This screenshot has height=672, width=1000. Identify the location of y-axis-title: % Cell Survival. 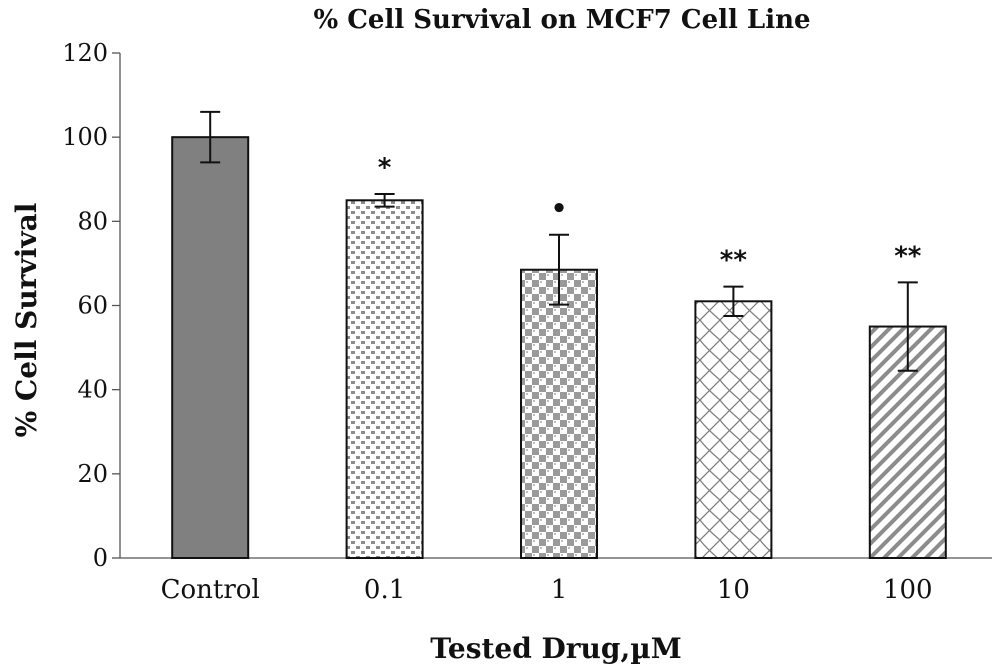
(26, 320).